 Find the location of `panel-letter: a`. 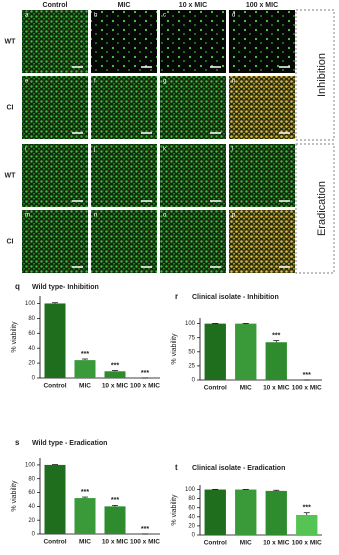

panel-letter: a is located at coordinates (27, 16).